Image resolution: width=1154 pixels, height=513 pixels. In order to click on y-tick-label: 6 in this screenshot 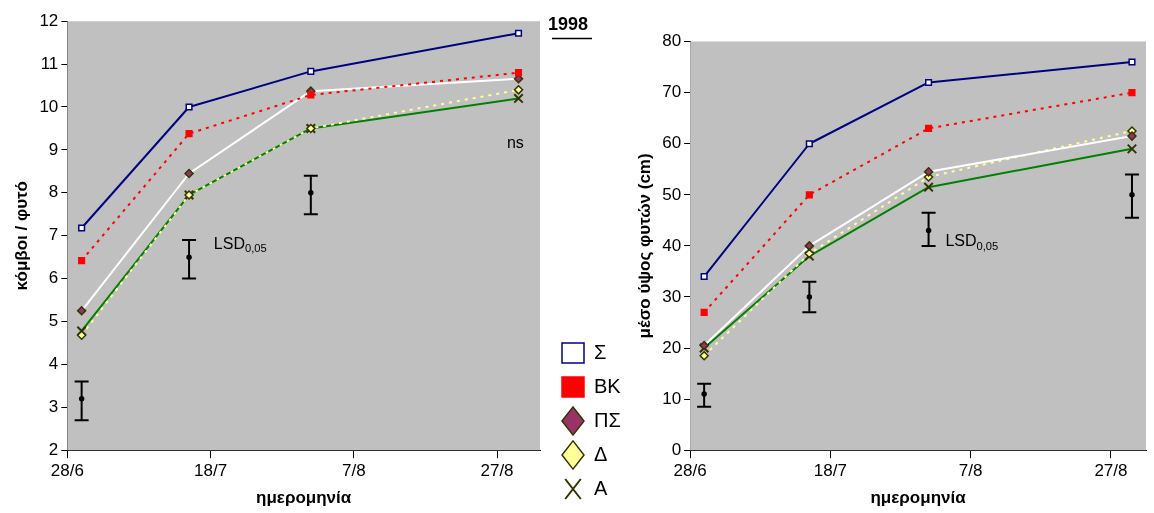, I will do `click(53, 278)`.